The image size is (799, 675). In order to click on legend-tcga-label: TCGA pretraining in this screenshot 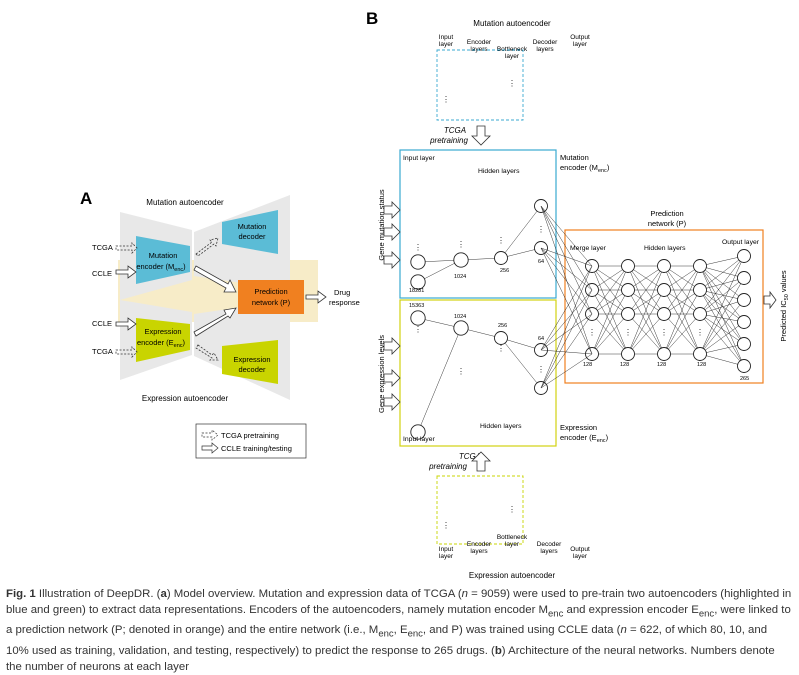, I will do `click(250, 435)`.